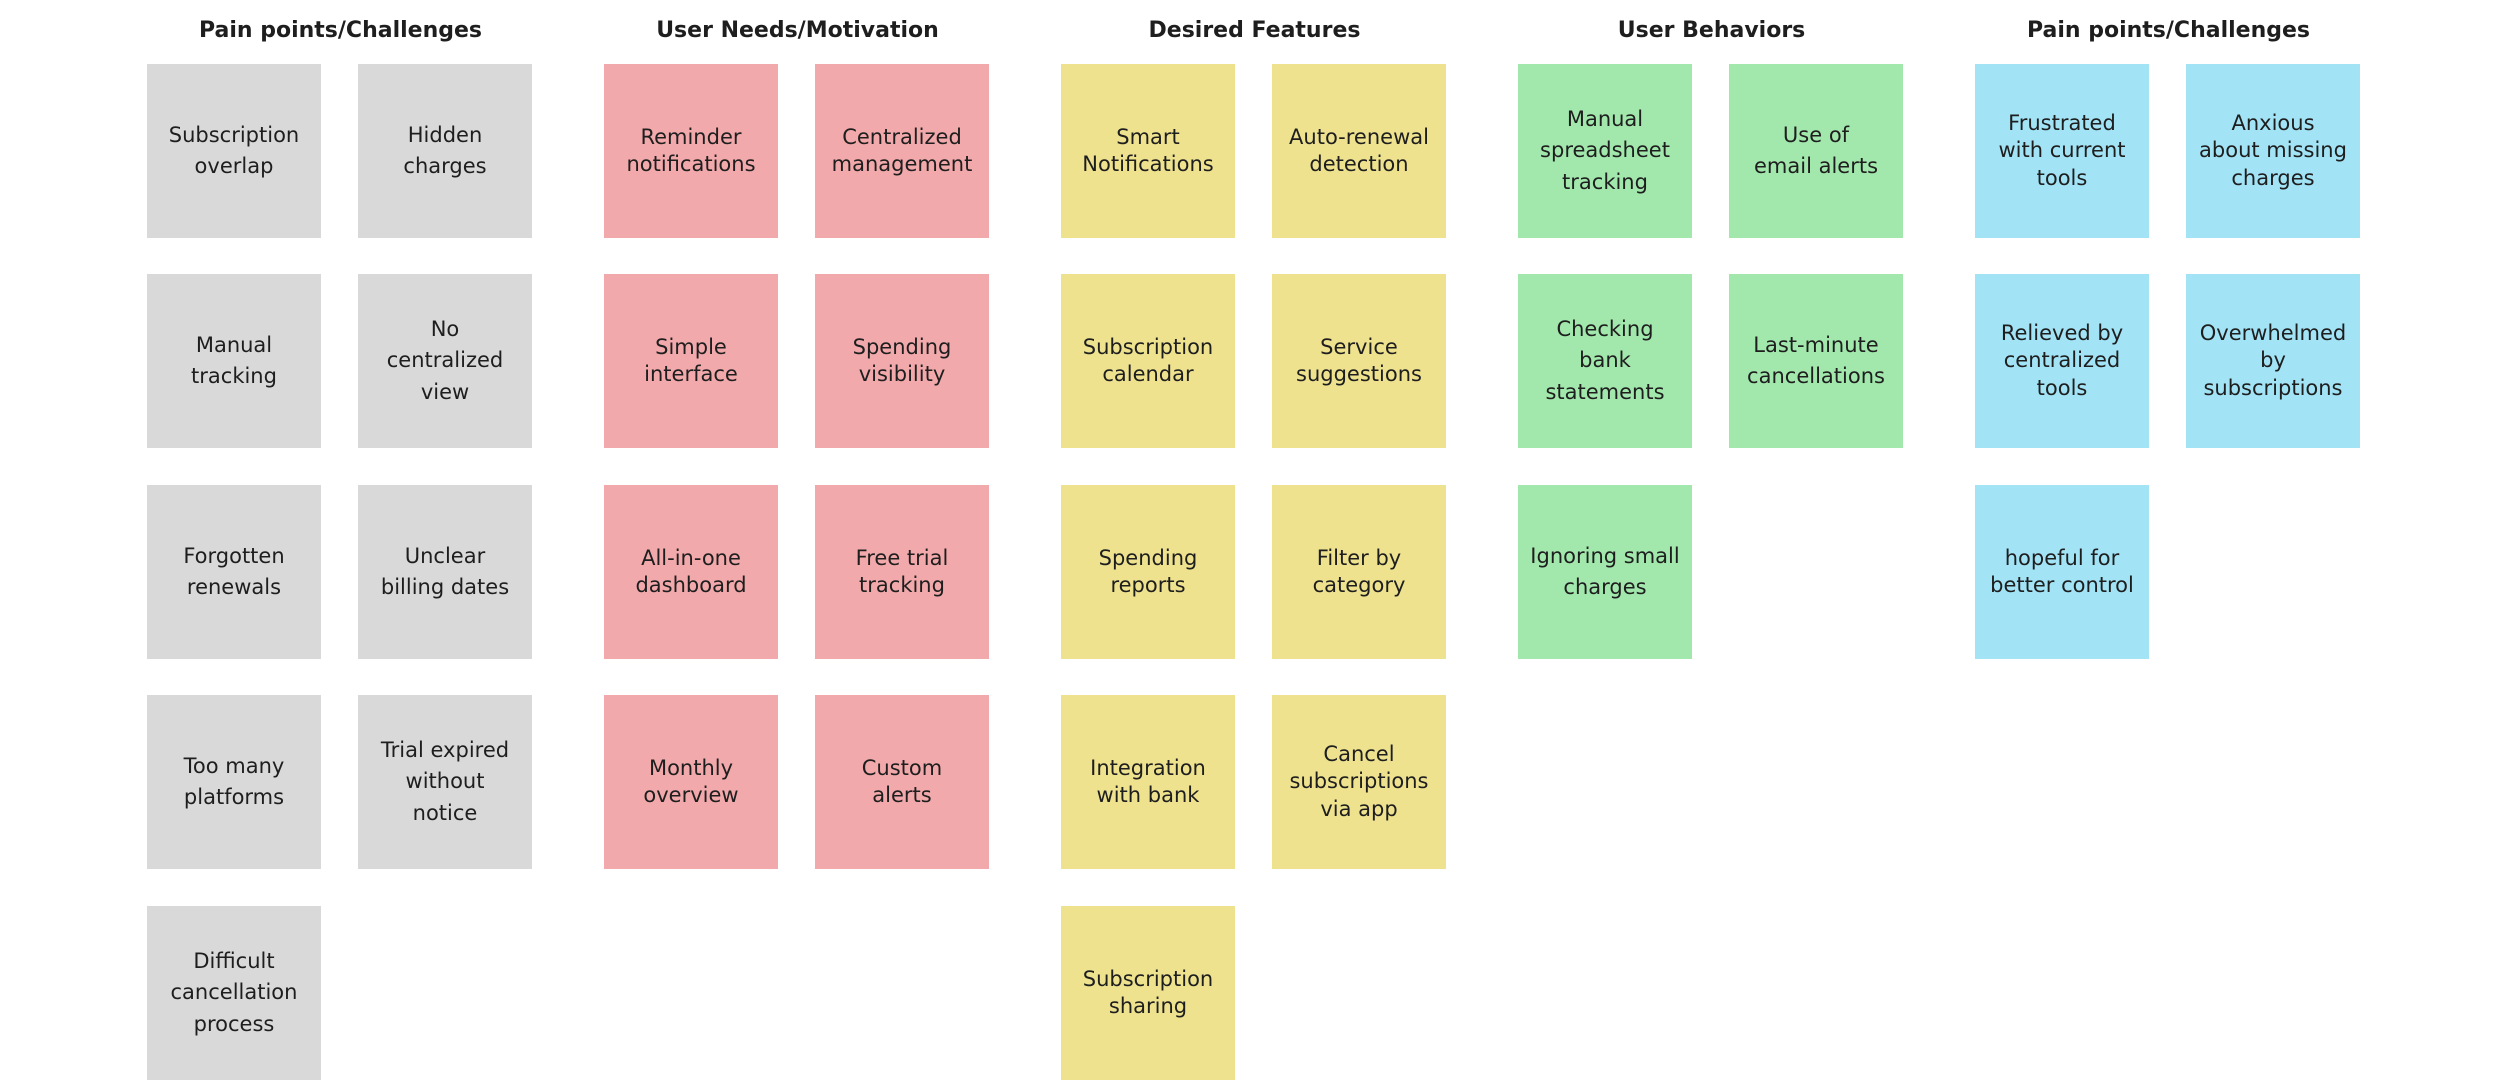  Describe the element at coordinates (1148, 572) in the screenshot. I see `sticky-note: Spending reports` at that location.